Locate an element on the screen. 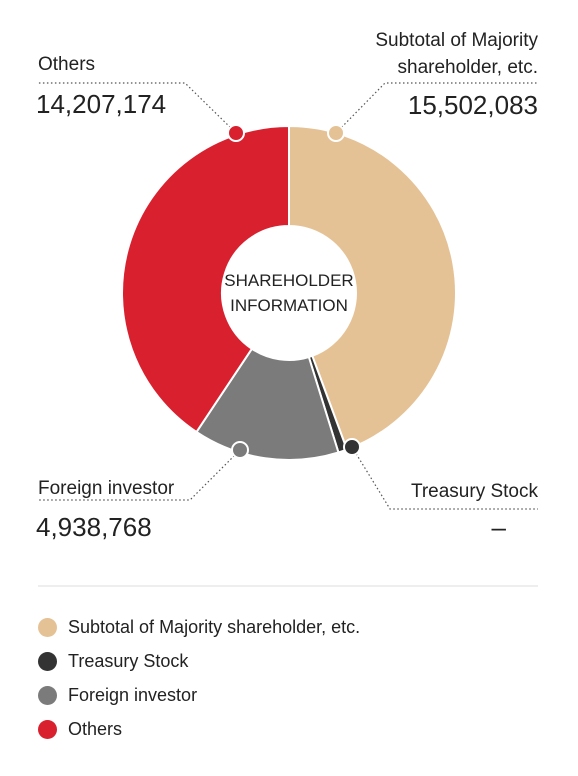 The height and width of the screenshot is (776, 578). legend-item: Others is located at coordinates (80, 729).